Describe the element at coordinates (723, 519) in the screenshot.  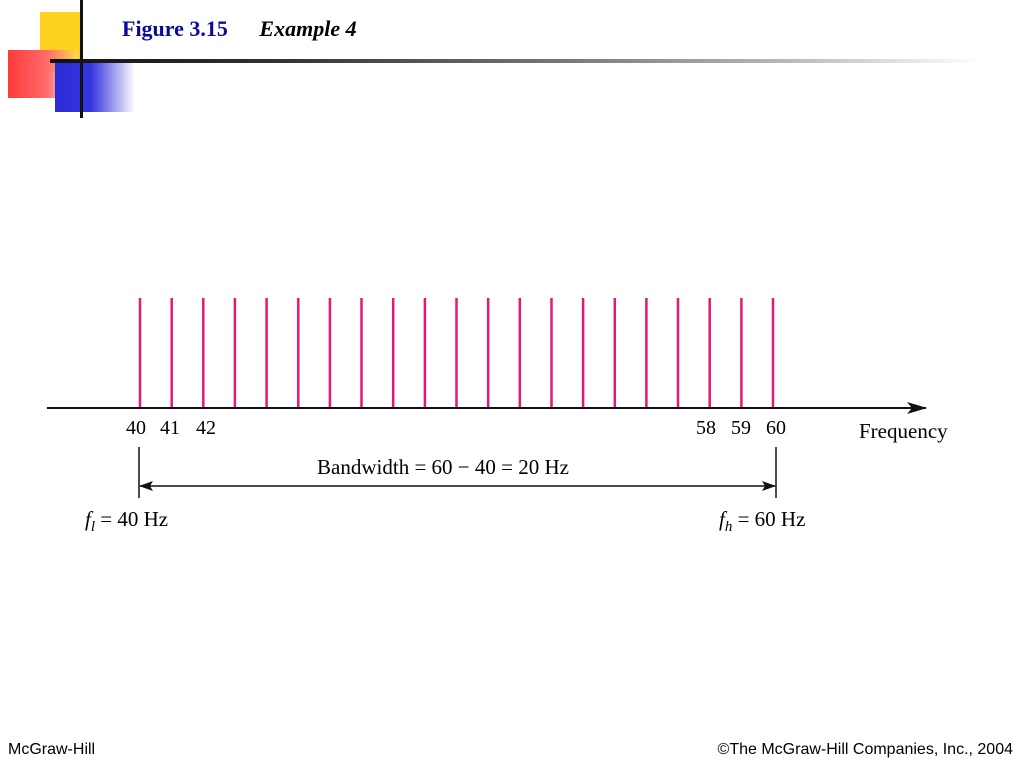
I see `f-high-symbol: f` at that location.